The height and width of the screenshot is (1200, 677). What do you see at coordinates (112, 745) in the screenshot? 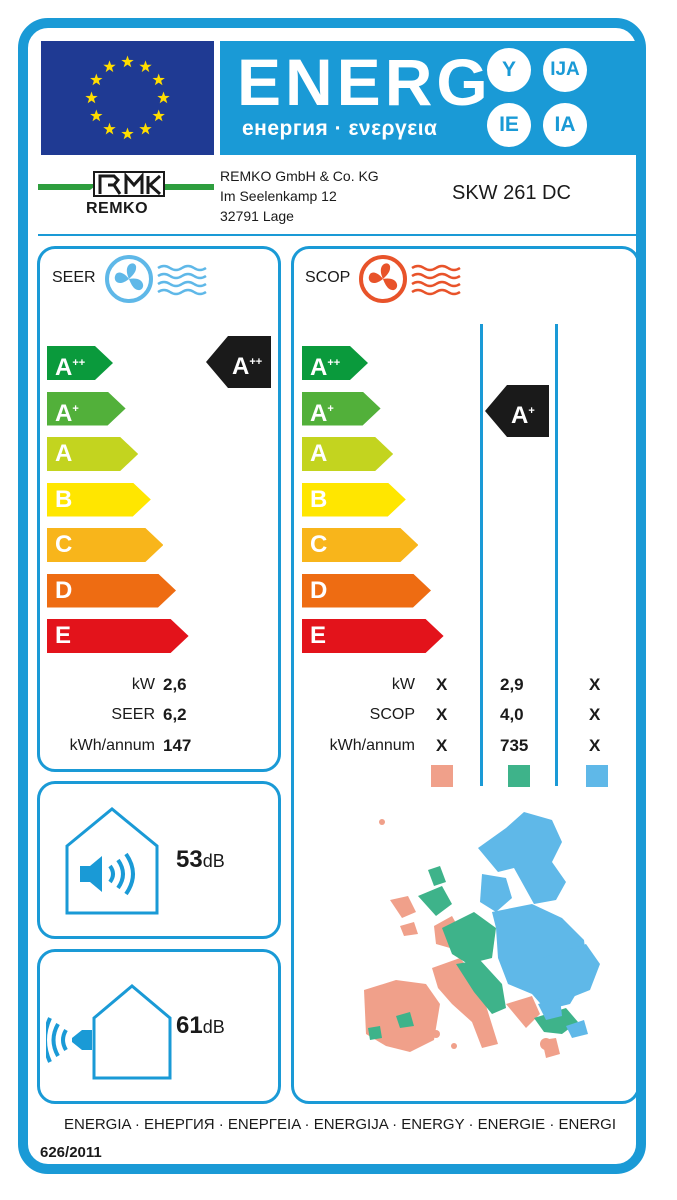
I see `seer-row-label: kWh/annum` at bounding box center [112, 745].